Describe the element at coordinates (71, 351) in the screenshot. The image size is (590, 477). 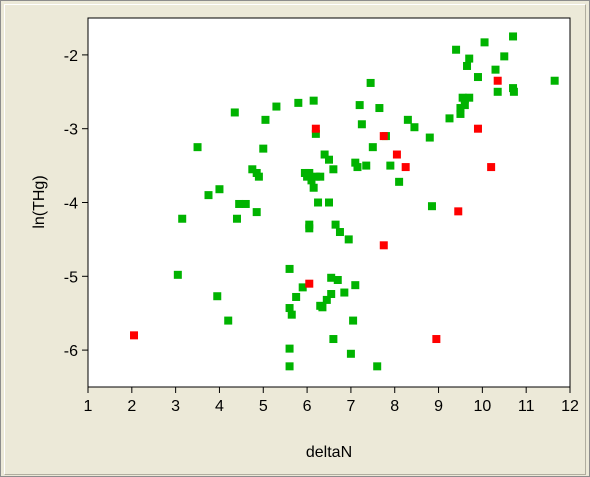
I see `y-tick-label: -6` at that location.